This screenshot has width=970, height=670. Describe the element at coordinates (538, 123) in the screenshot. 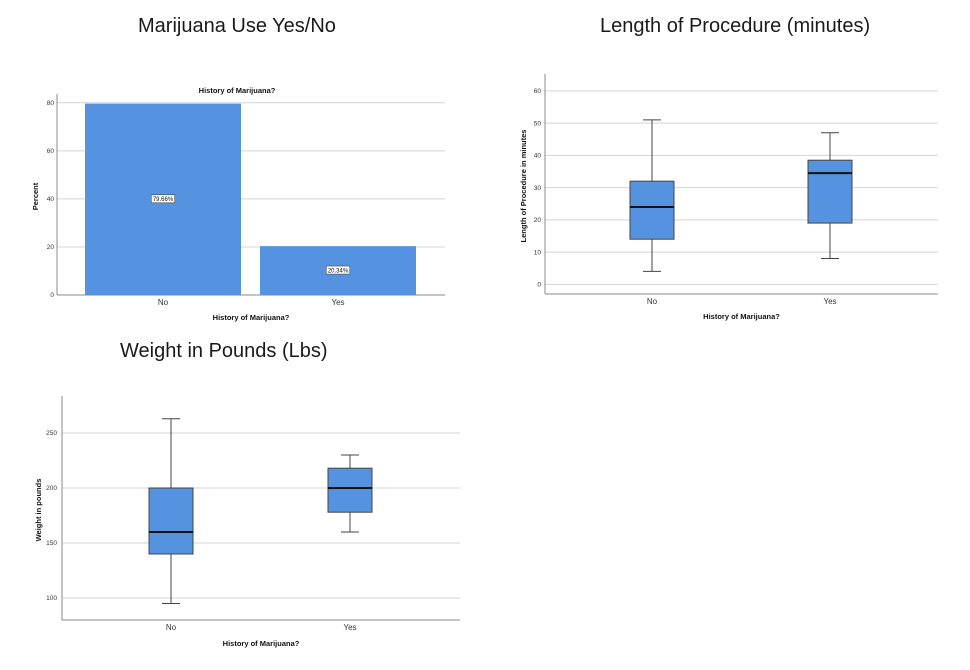

I see `procedure-ytick-label: 50` at that location.